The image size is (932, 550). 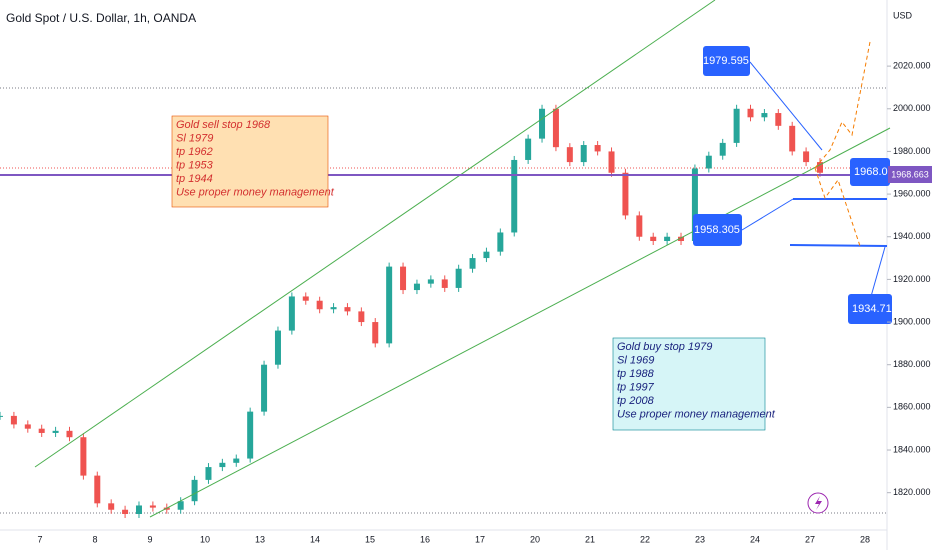 I want to click on note-line: tp 2008, so click(x=636, y=401).